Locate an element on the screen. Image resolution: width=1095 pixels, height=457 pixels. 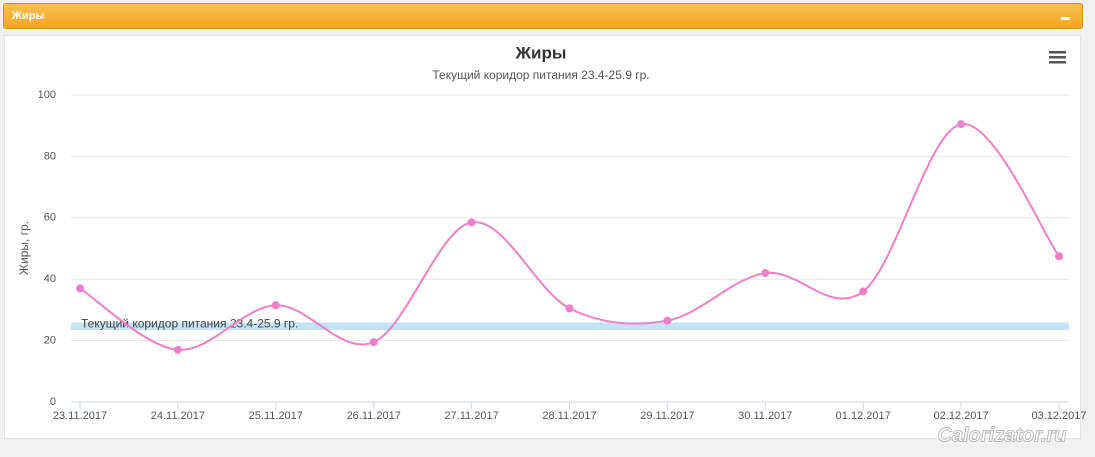
x-tick-label: 03.12.2017 is located at coordinates (1058, 416).